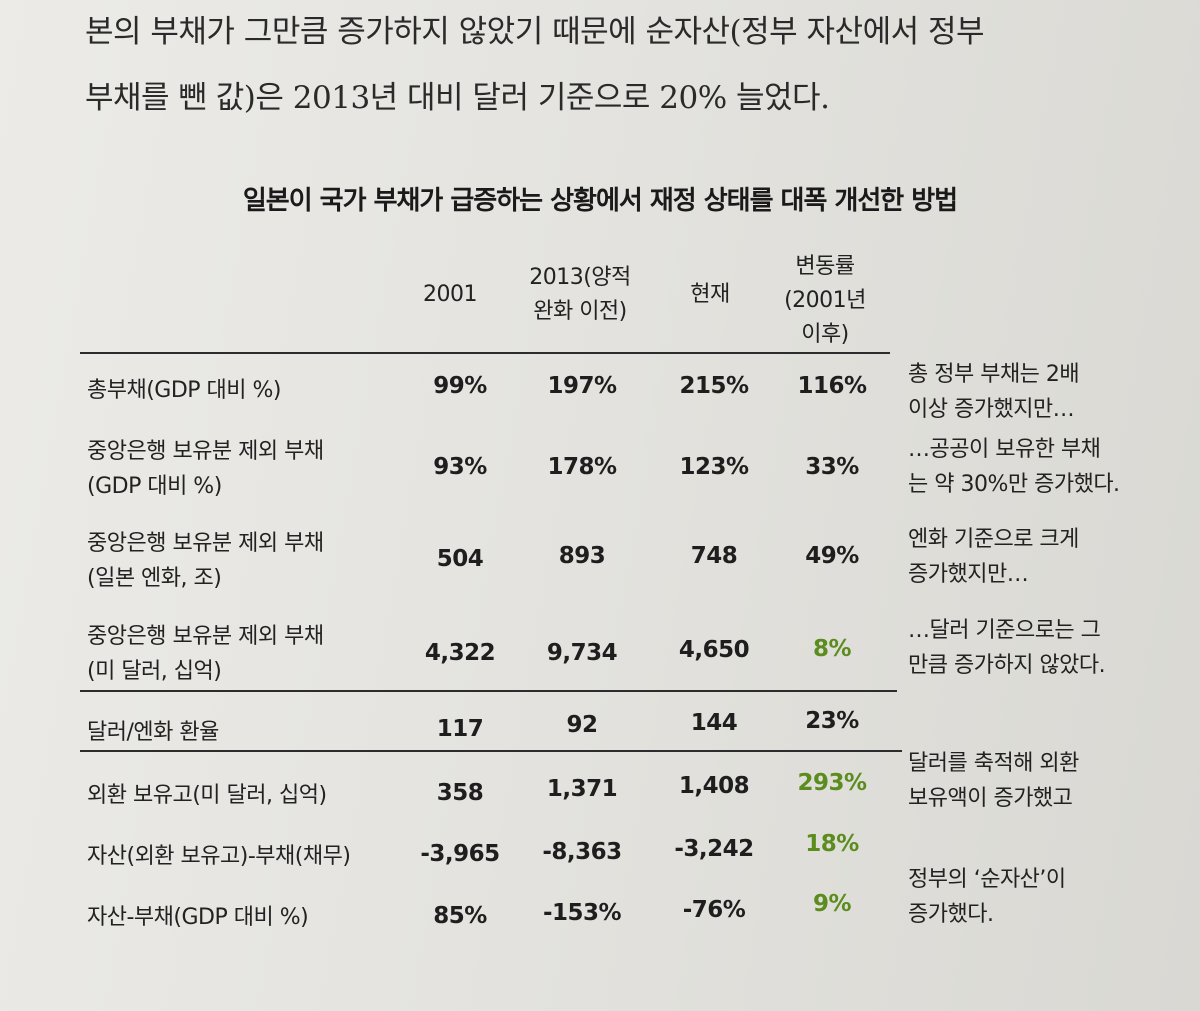 The image size is (1200, 1011). Describe the element at coordinates (535, 32) in the screenshot. I see `body-text-line-1: 본의 부채가 그만큼 증가하지 않았기 때문에 순자산(정부 자산에서 정부` at that location.